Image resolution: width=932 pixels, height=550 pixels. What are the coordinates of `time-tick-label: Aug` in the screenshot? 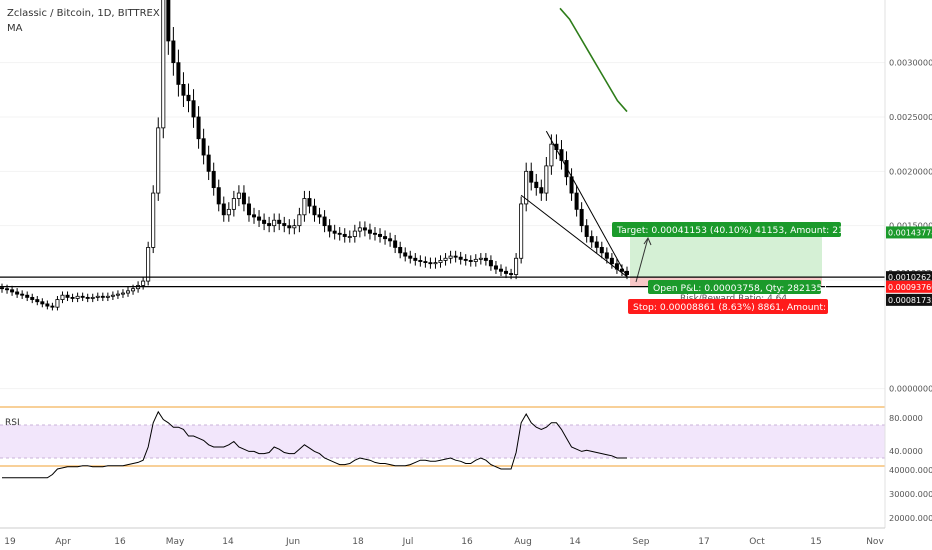 It's located at (523, 542).